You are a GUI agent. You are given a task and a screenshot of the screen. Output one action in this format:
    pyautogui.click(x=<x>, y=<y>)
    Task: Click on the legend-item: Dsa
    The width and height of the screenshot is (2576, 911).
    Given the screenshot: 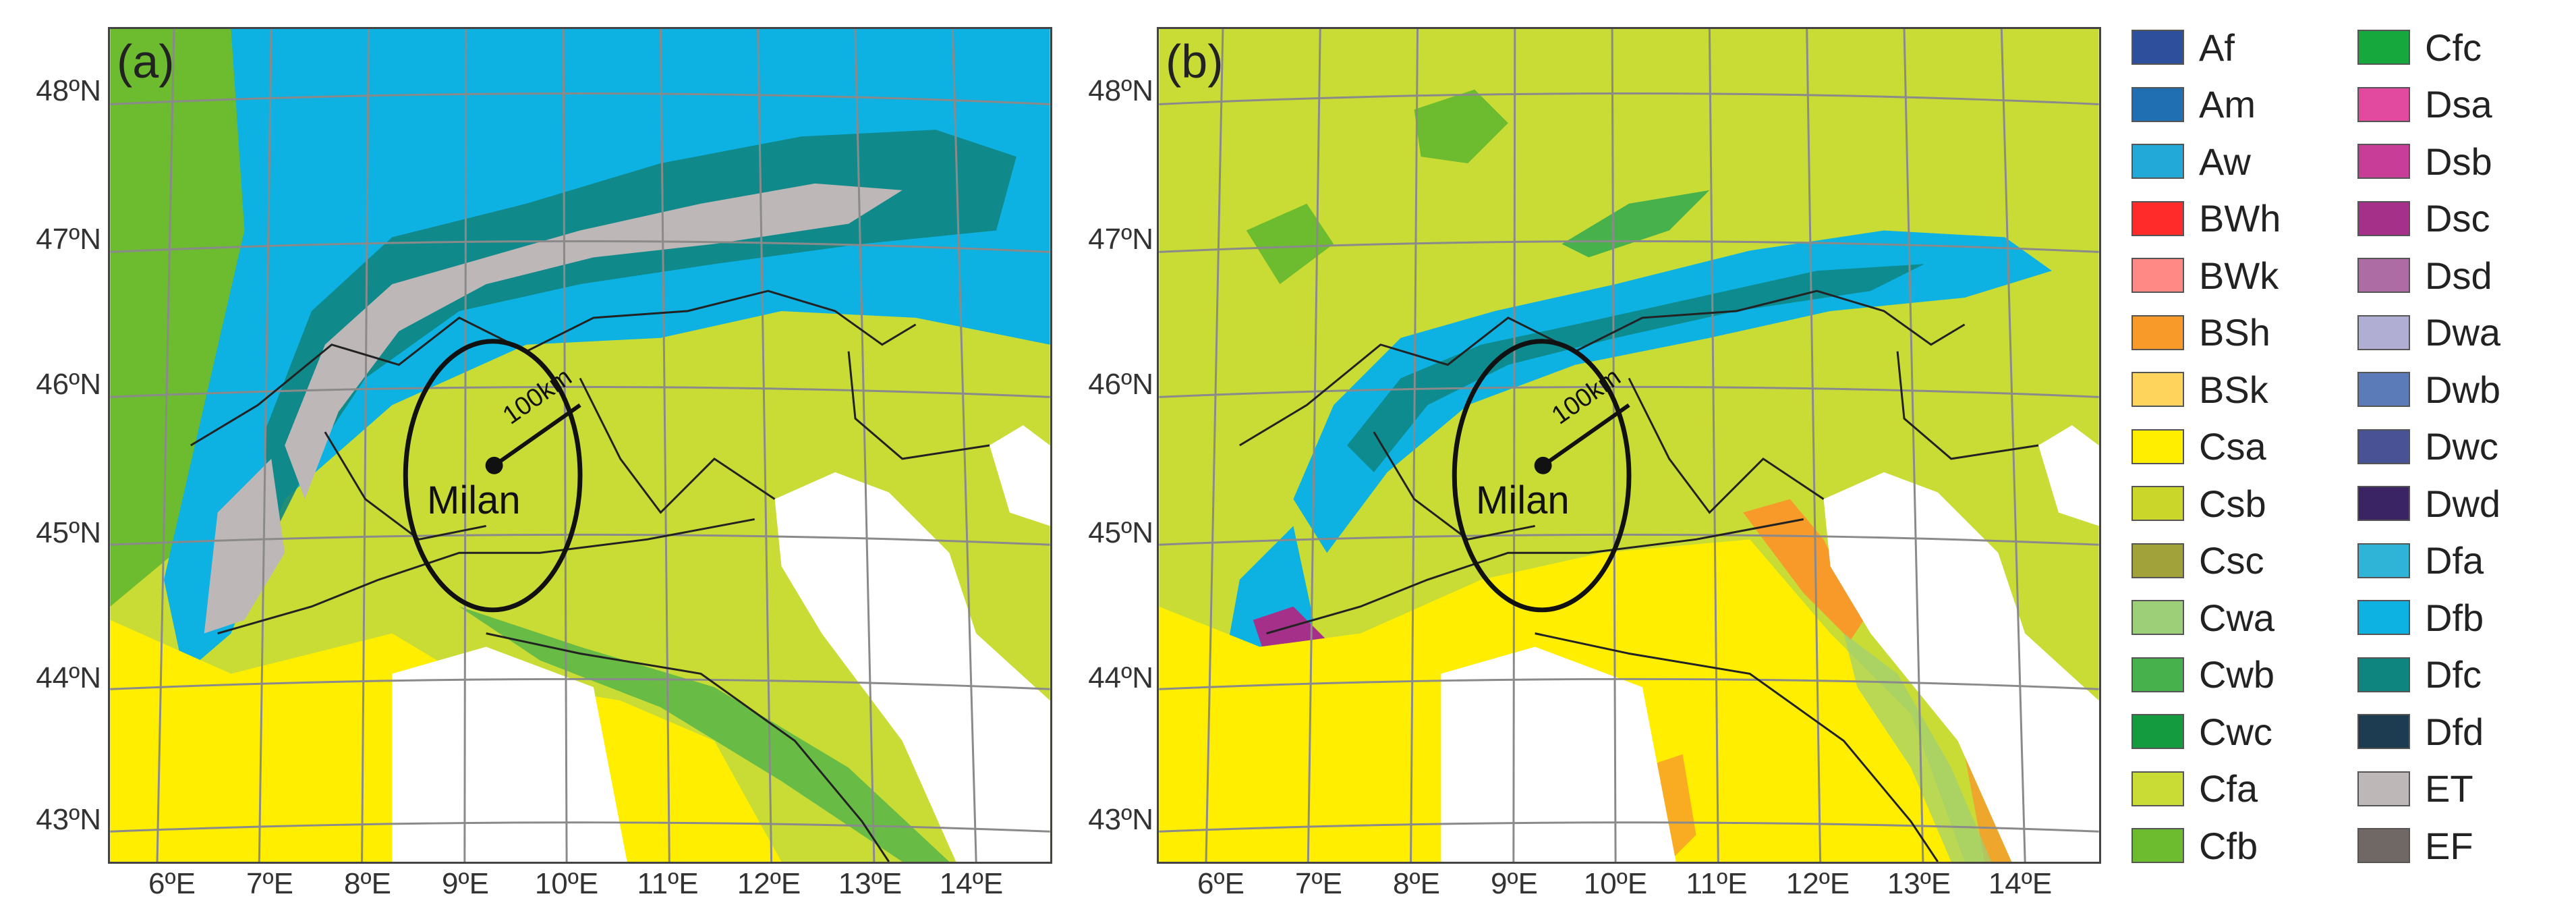 What is the action you would take?
    pyautogui.click(x=2458, y=105)
    